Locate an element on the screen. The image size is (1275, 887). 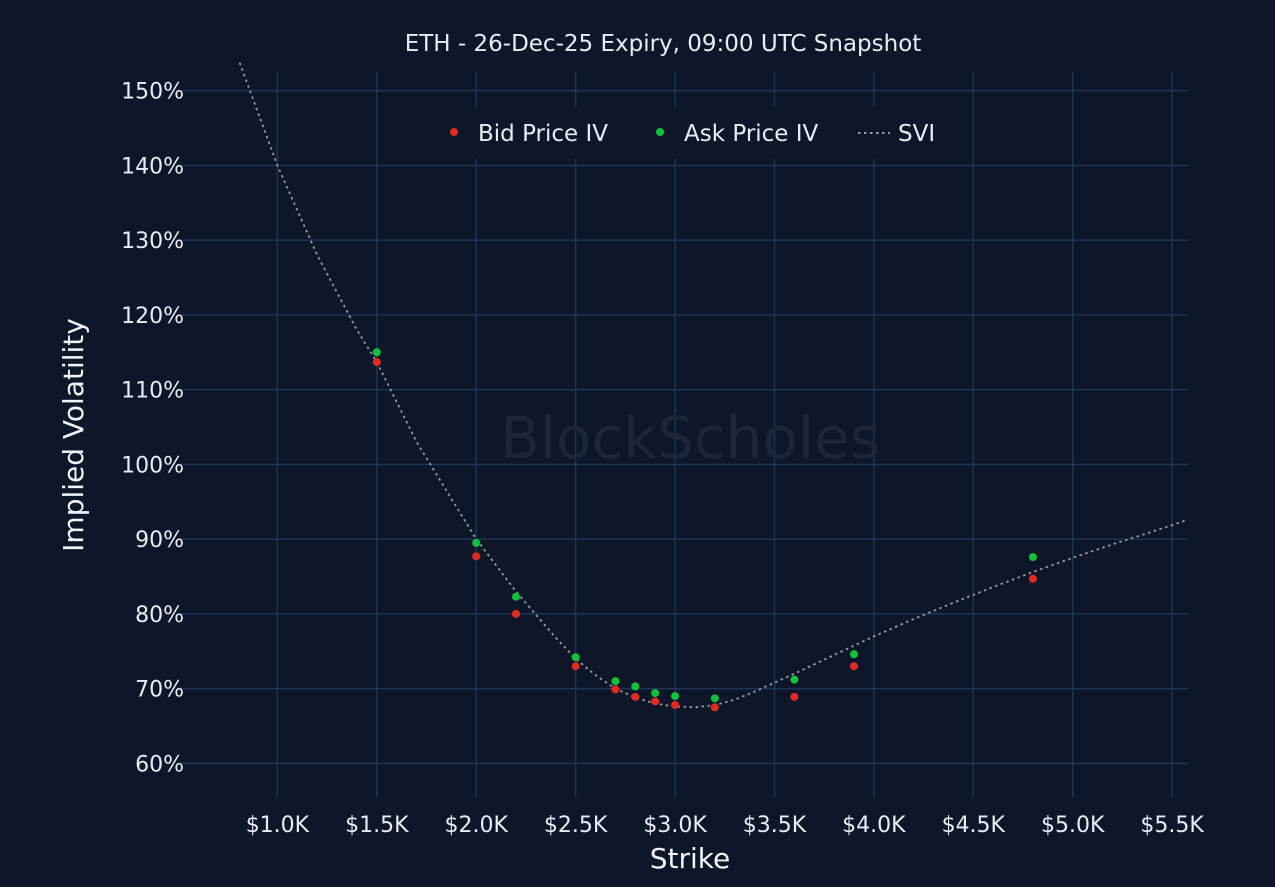
y-tick-label: 70% is located at coordinates (159, 690).